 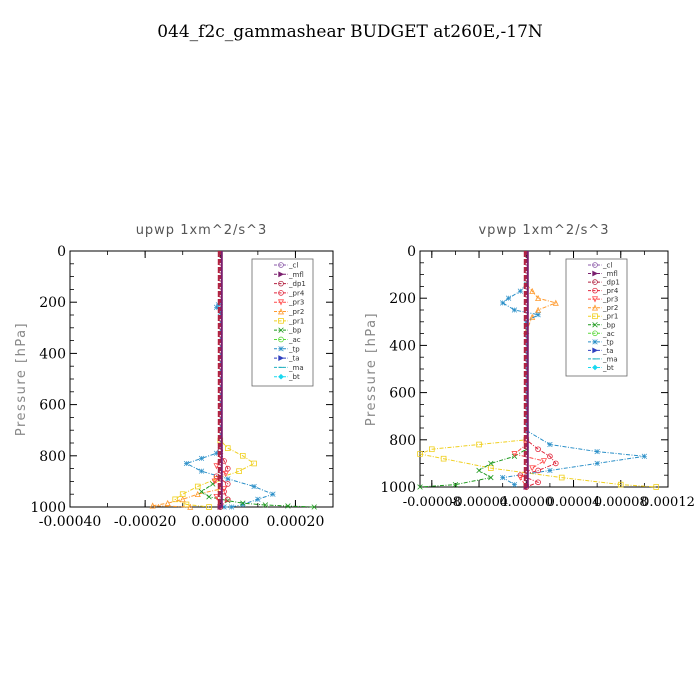 What do you see at coordinates (596, 317) in the screenshot?
I see `chart-1-legend-box` at bounding box center [596, 317].